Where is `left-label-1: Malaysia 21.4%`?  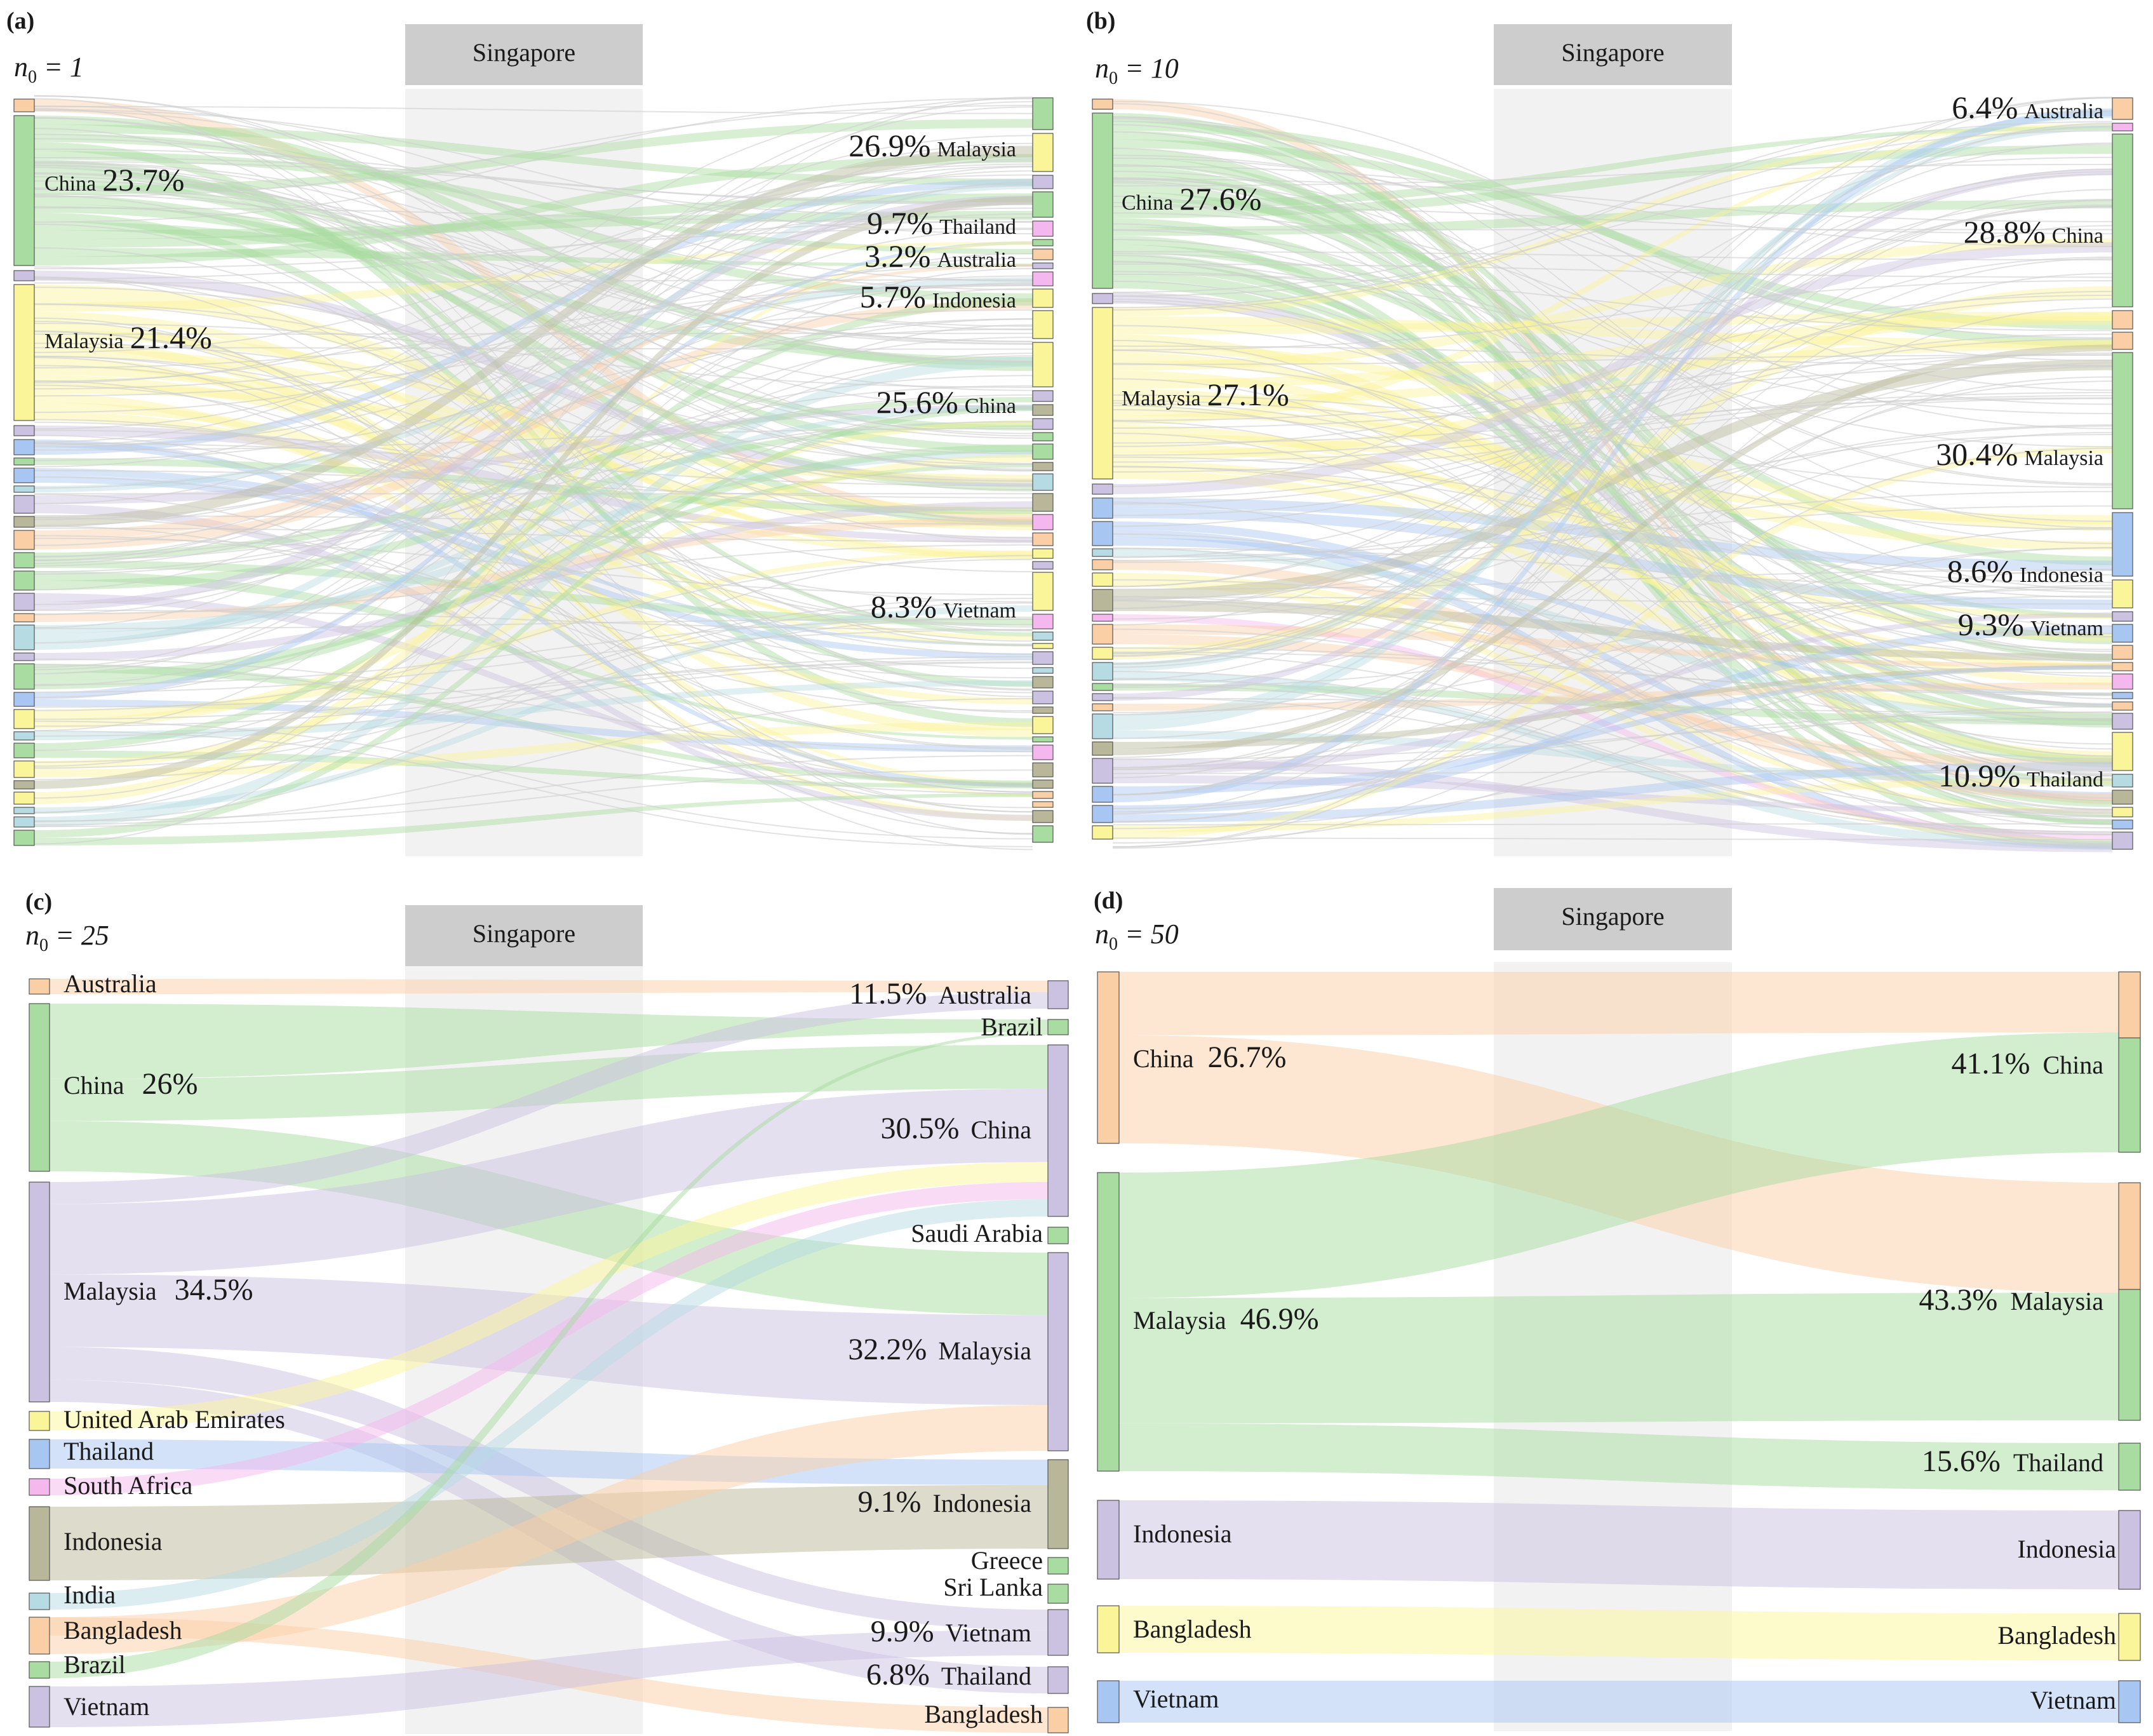 left-label-1: Malaysia 21.4% is located at coordinates (128, 337).